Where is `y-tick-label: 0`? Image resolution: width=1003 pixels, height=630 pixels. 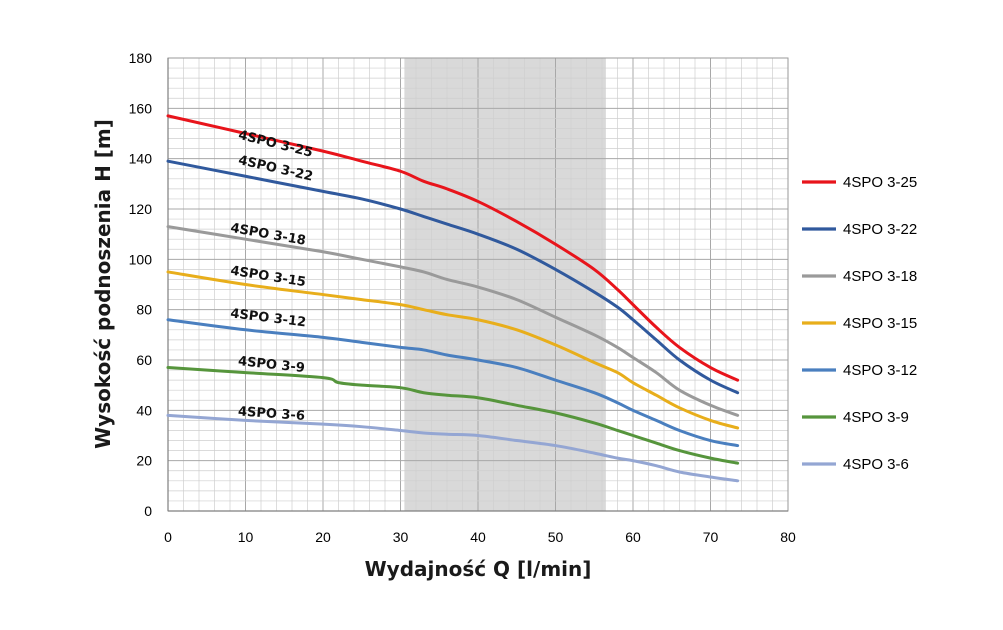 y-tick-label: 0 is located at coordinates (148, 511).